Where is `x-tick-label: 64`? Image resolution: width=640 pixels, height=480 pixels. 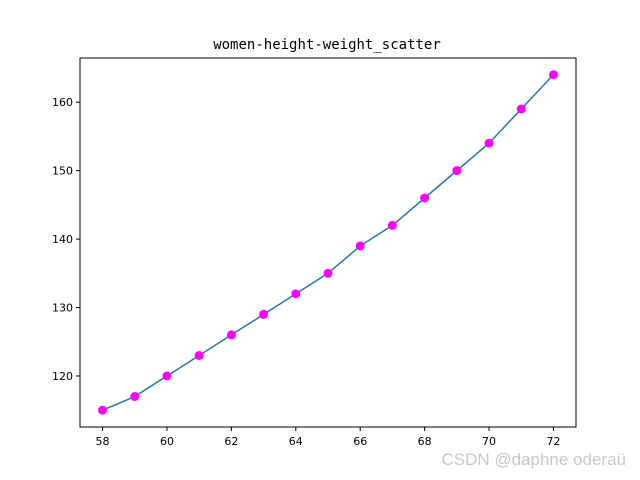
x-tick-label: 64 is located at coordinates (296, 441).